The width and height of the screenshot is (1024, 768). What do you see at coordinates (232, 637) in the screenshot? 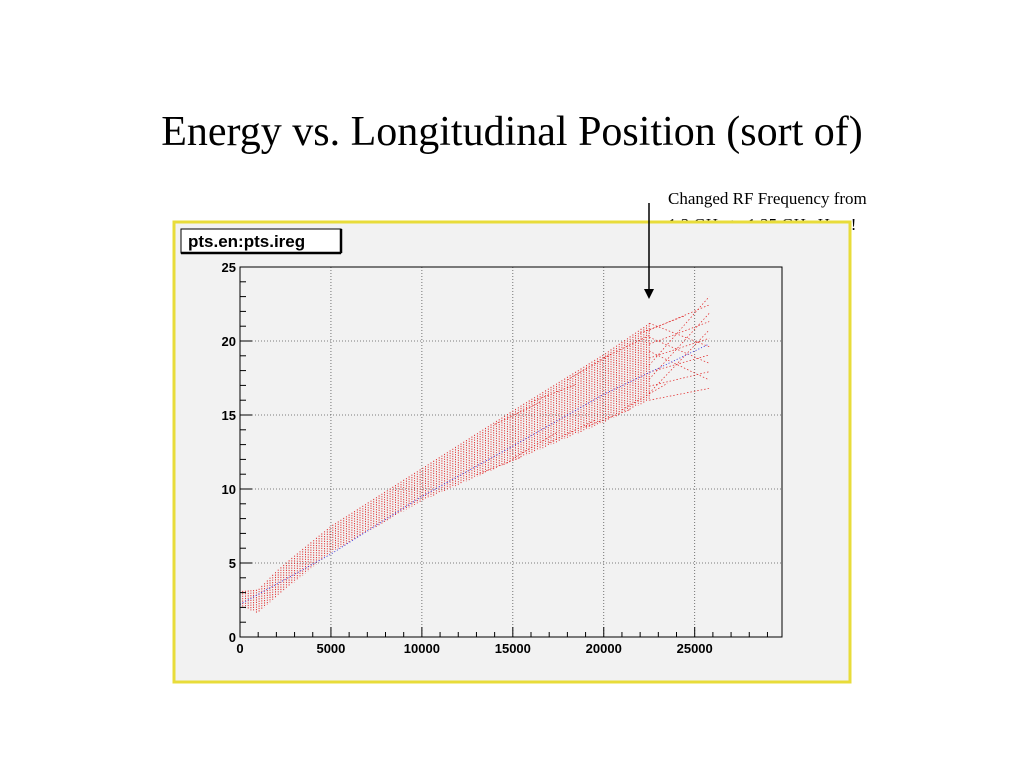
I see `y-tick-label: 0` at bounding box center [232, 637].